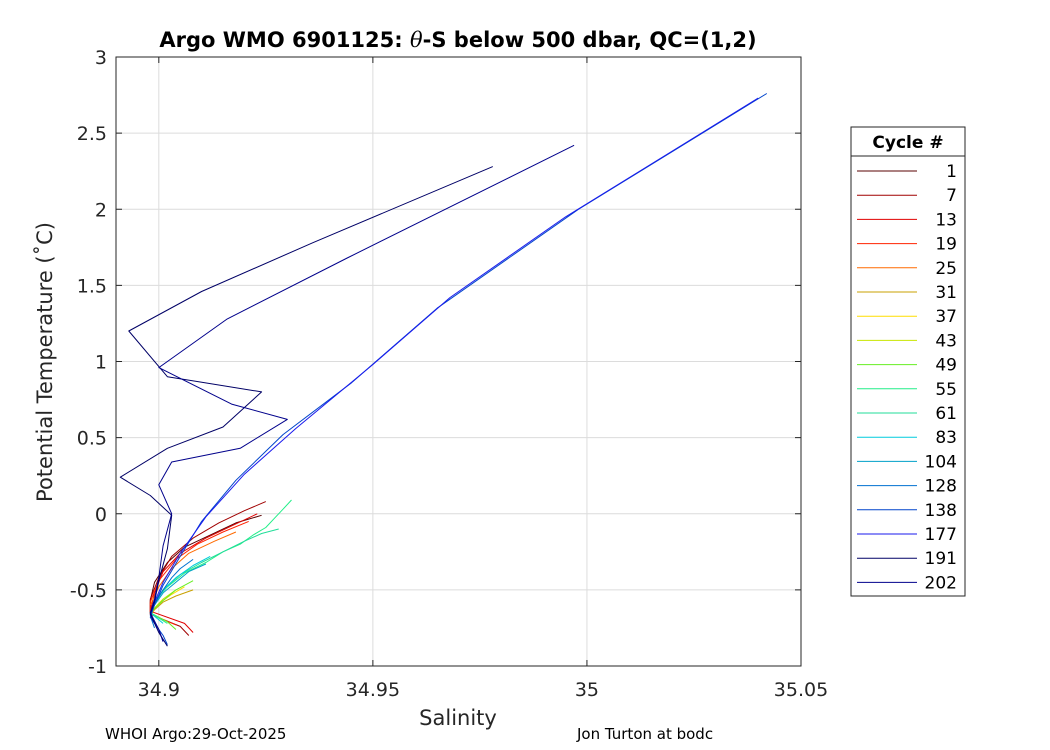 This screenshot has height=750, width=1050. What do you see at coordinates (907, 143) in the screenshot?
I see `legend-title: Cycle #` at bounding box center [907, 143].